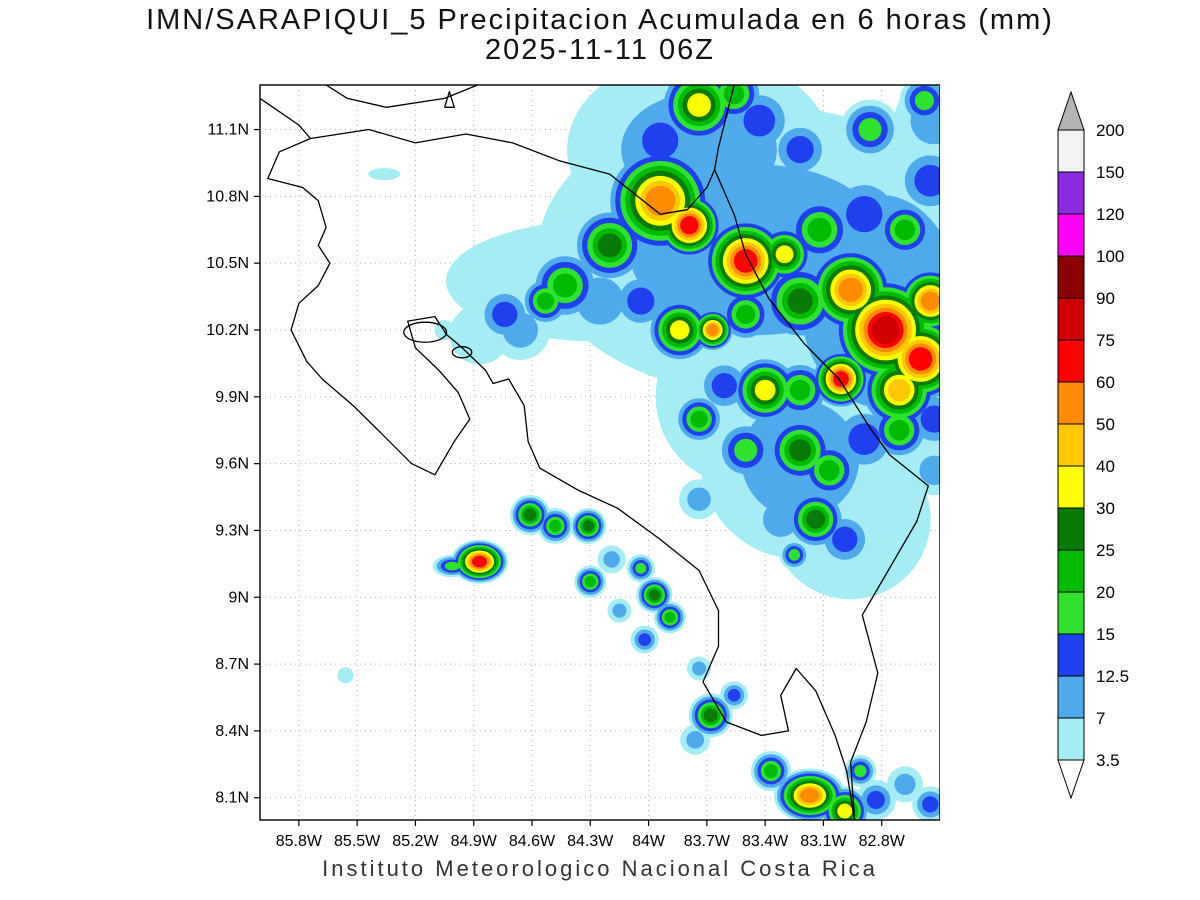  Describe the element at coordinates (232, 464) in the screenshot. I see `y-tick-label: 9.6N` at that location.